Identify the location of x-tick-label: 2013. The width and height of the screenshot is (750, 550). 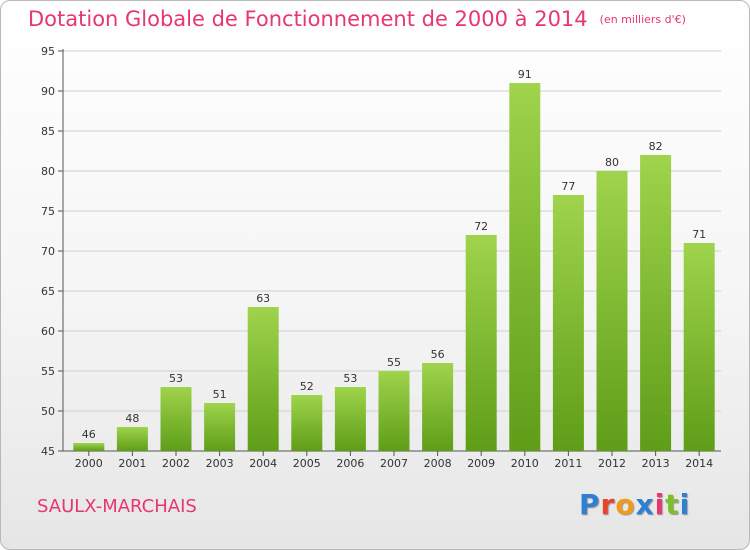
(656, 463).